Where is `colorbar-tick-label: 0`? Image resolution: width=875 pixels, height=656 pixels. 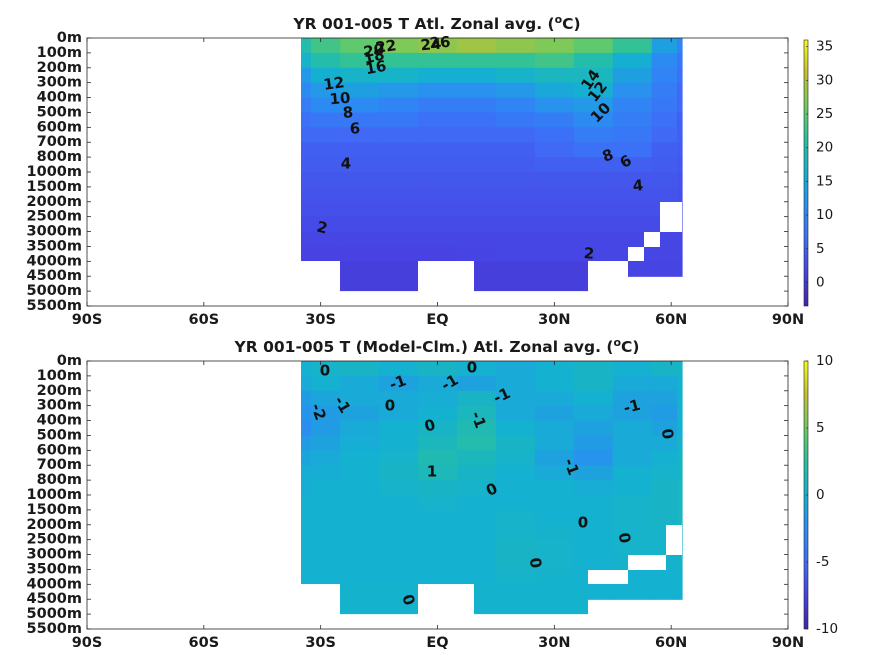
colorbar-tick-label: 0 is located at coordinates (820, 282).